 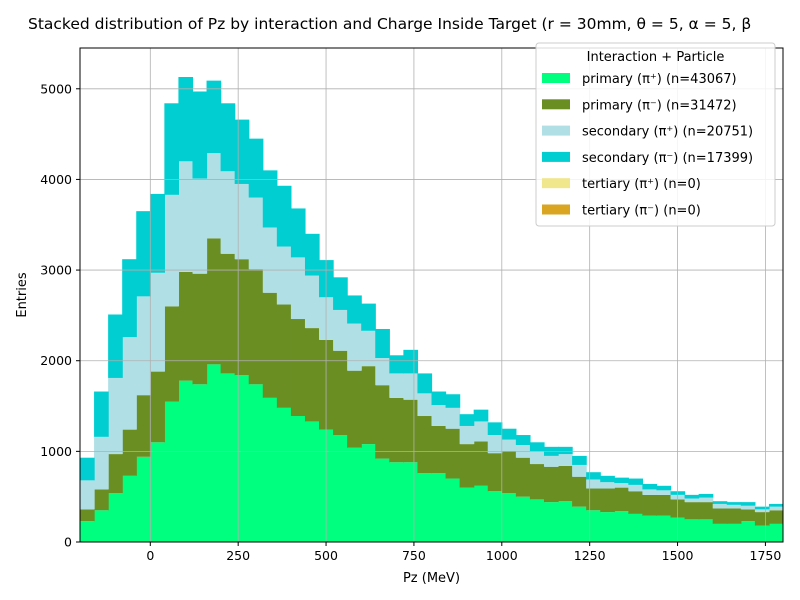 I want to click on legend-label: tertiary (π⁺) (n=0), so click(x=641, y=184).